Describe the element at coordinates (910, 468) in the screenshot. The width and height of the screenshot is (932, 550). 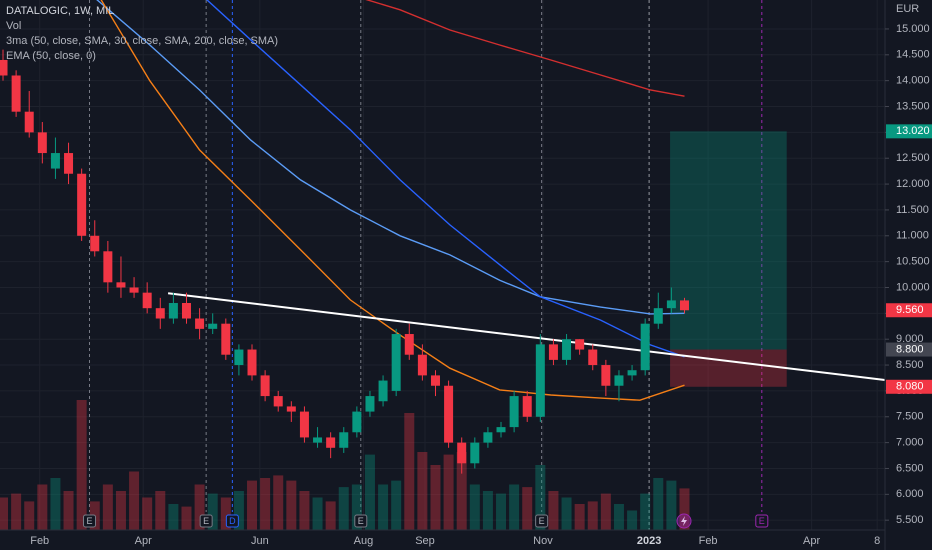
I see `y-tick-label: 6.500` at that location.